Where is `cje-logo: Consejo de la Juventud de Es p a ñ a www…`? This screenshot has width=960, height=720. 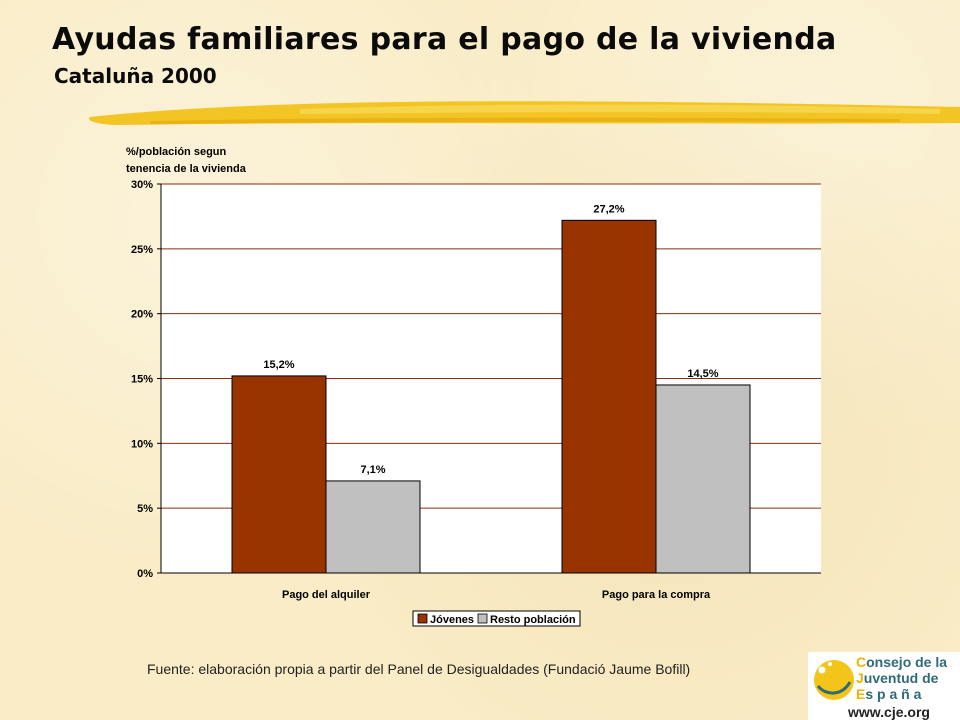 cje-logo: Consejo de la Juventud de Es p a ñ a www… is located at coordinates (884, 686).